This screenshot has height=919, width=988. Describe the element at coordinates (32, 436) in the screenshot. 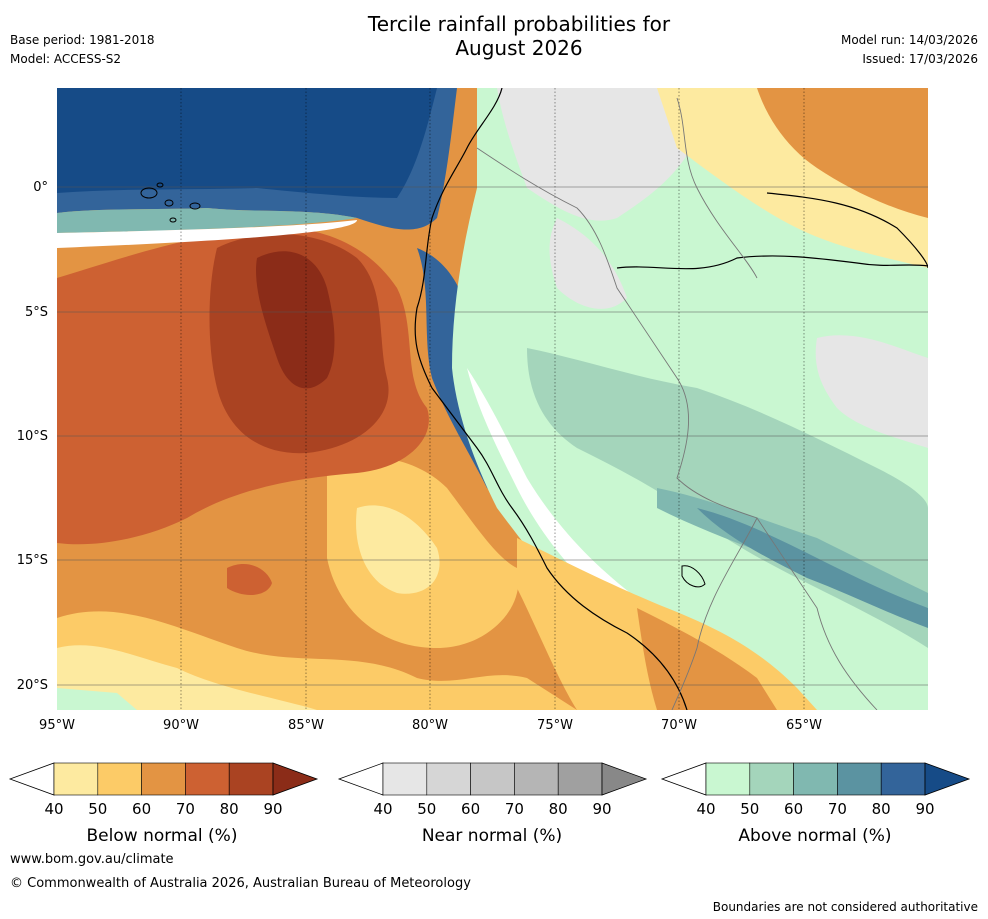

I see `lat-label-10s: 10°S` at that location.